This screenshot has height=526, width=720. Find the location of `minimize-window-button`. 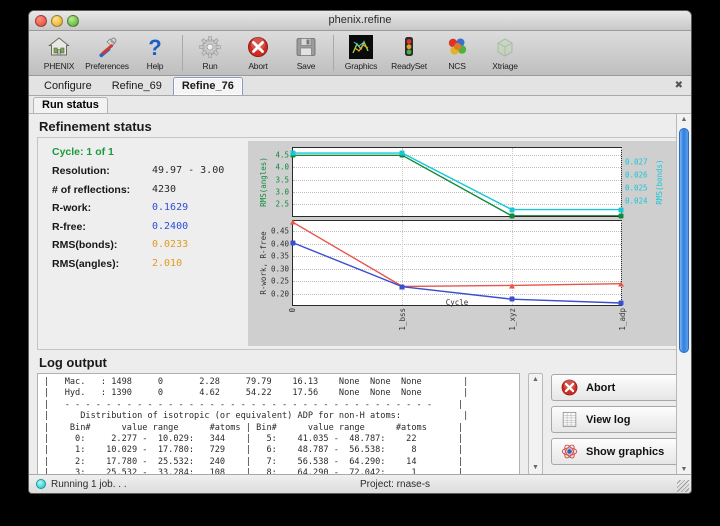

minimize-window-button is located at coordinates (57, 21).